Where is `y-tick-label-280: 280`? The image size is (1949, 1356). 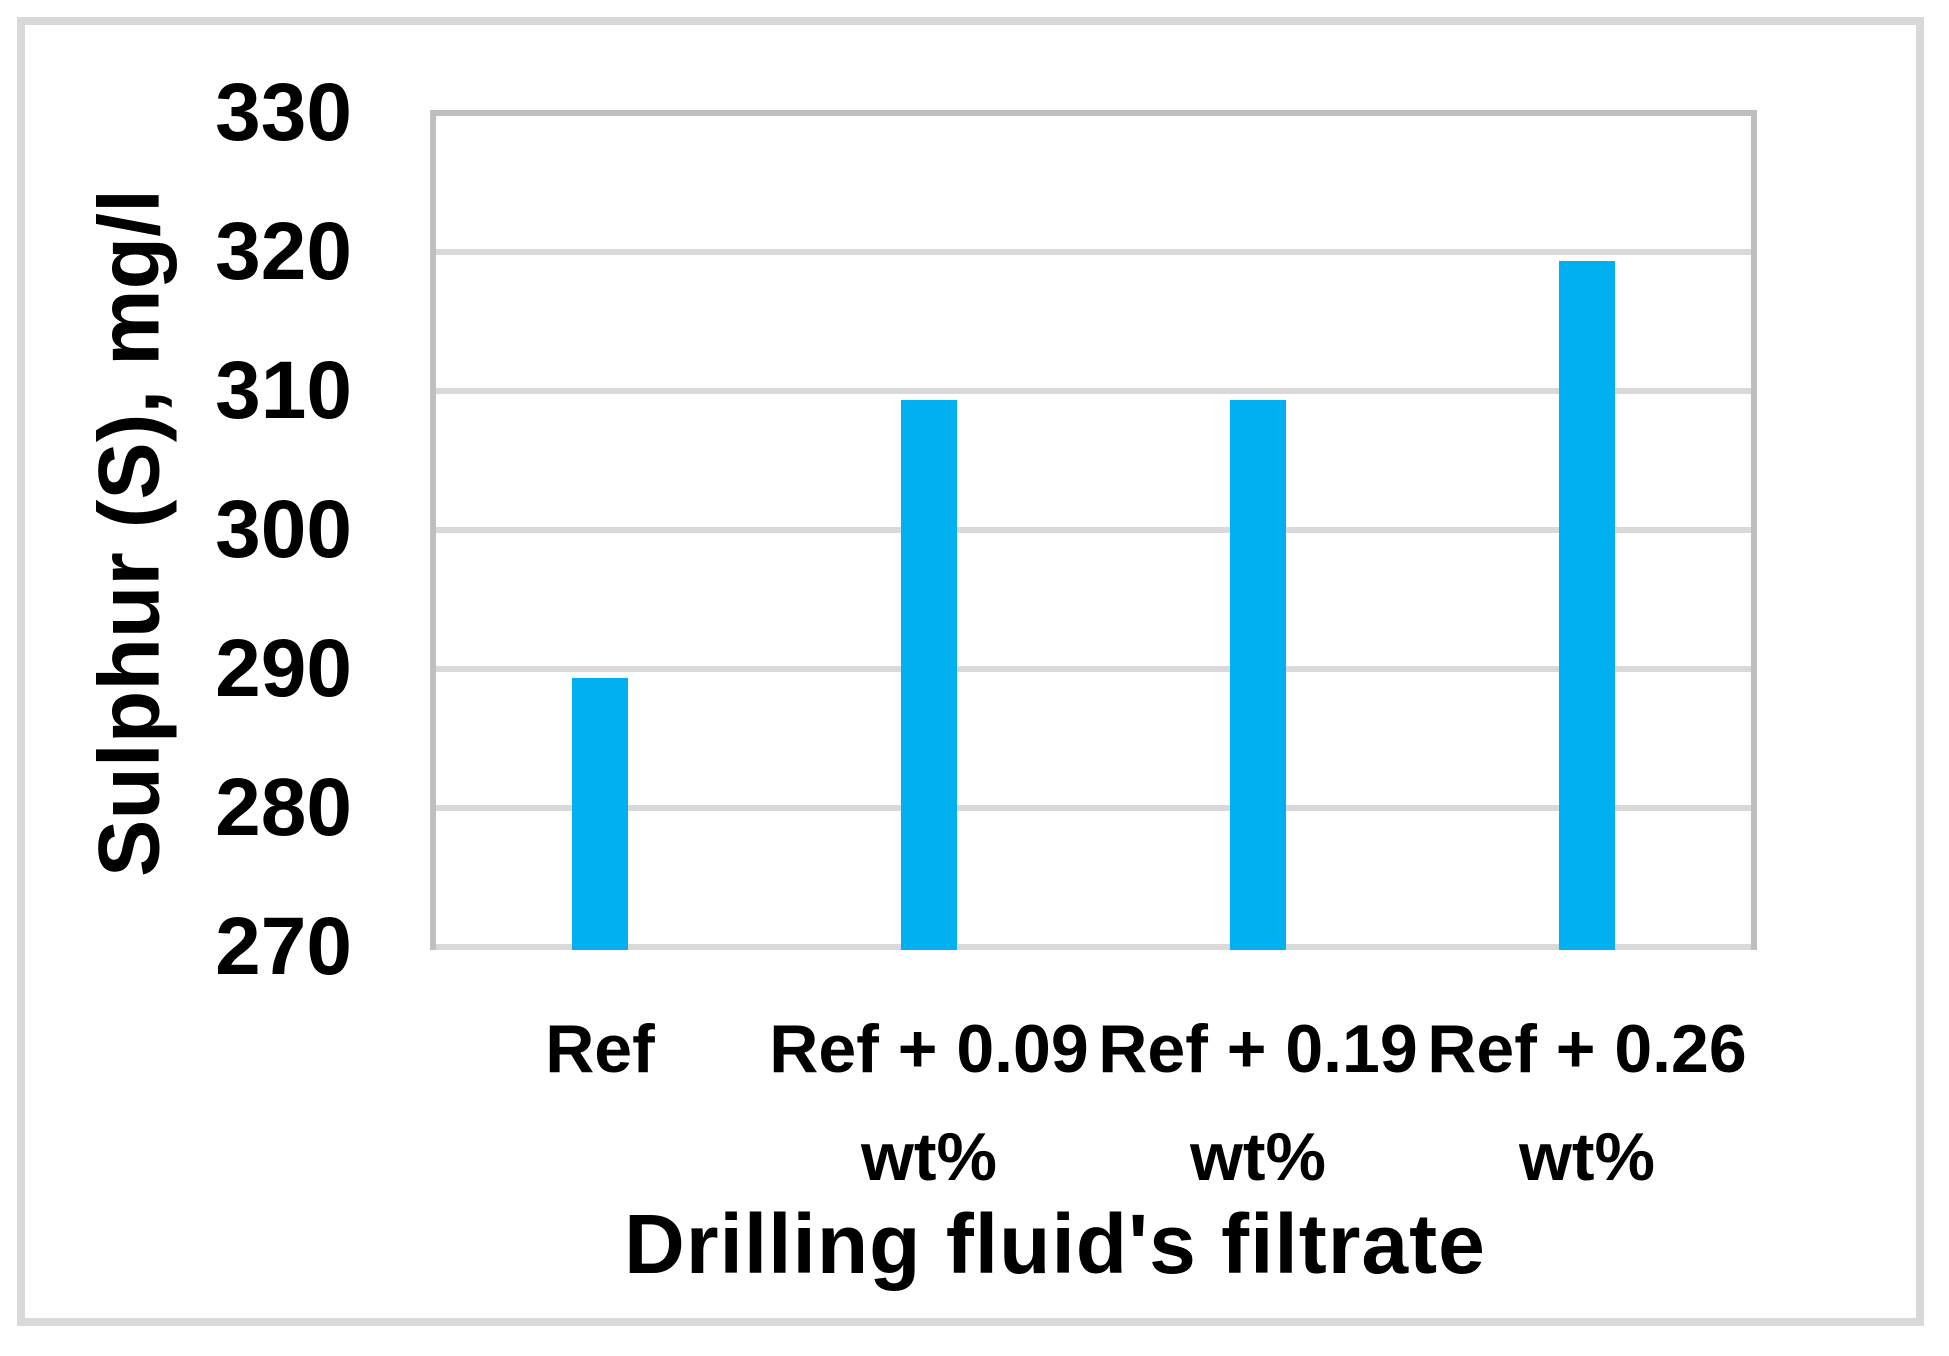 y-tick-label-280: 280 is located at coordinates (283, 807).